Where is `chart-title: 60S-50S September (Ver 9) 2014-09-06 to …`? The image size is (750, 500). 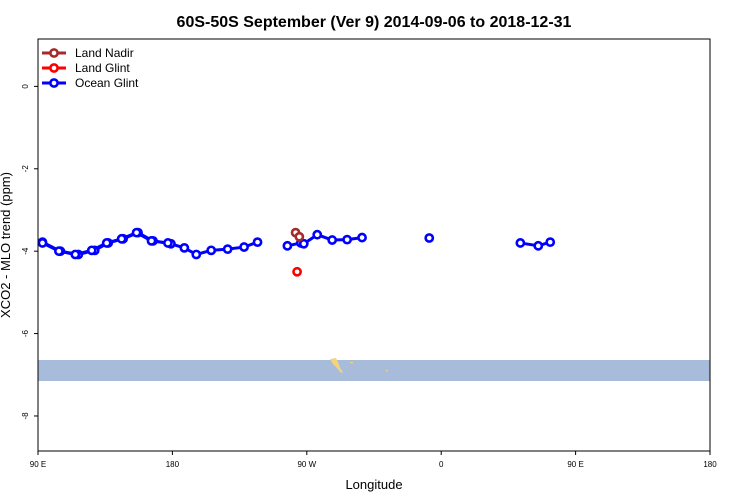 chart-title: 60S-50S September (Ver 9) 2014-09-06 to … is located at coordinates (374, 22).